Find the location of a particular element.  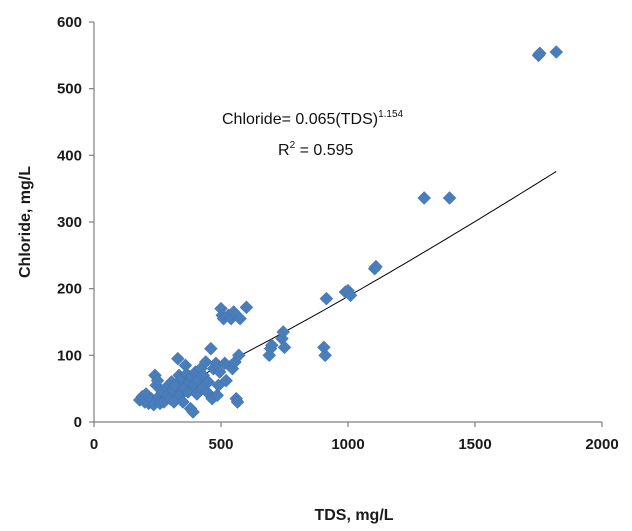

y-tick-label: 300 is located at coordinates (69, 222).